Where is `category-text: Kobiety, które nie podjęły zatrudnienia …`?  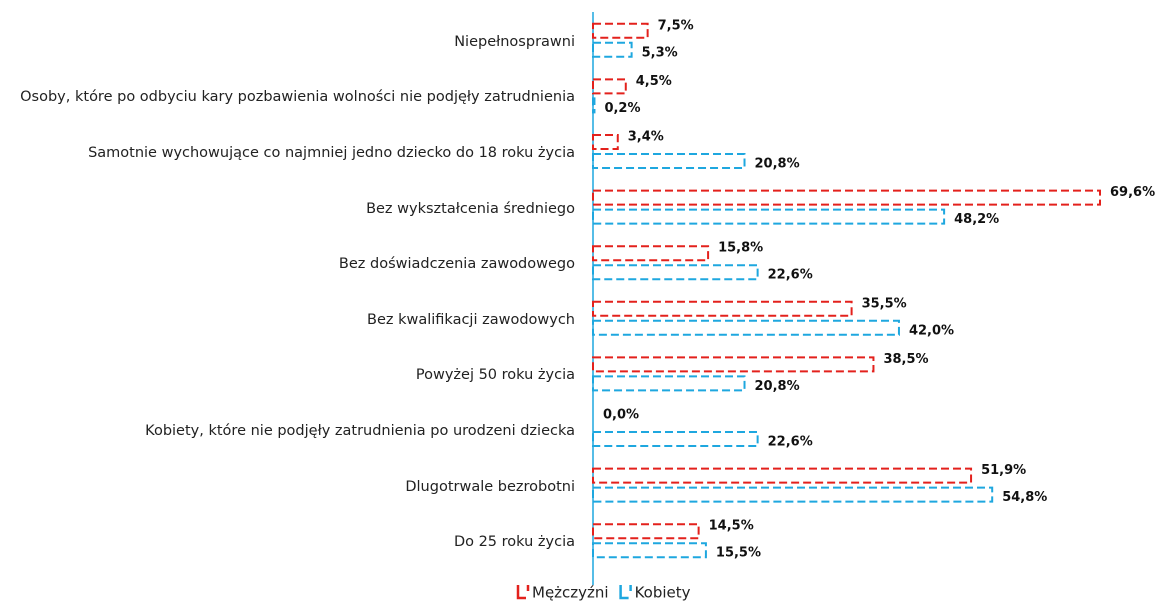
category-text: Kobiety, które nie podjęły zatrudnienia … is located at coordinates (360, 431).